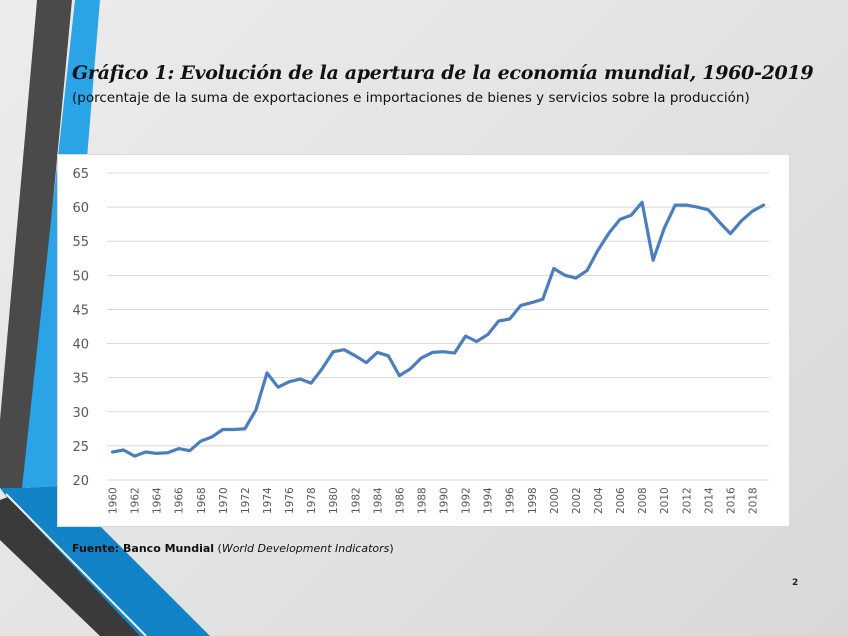 This screenshot has height=636, width=848. I want to click on x-tick-label: 1994, so click(489, 500).